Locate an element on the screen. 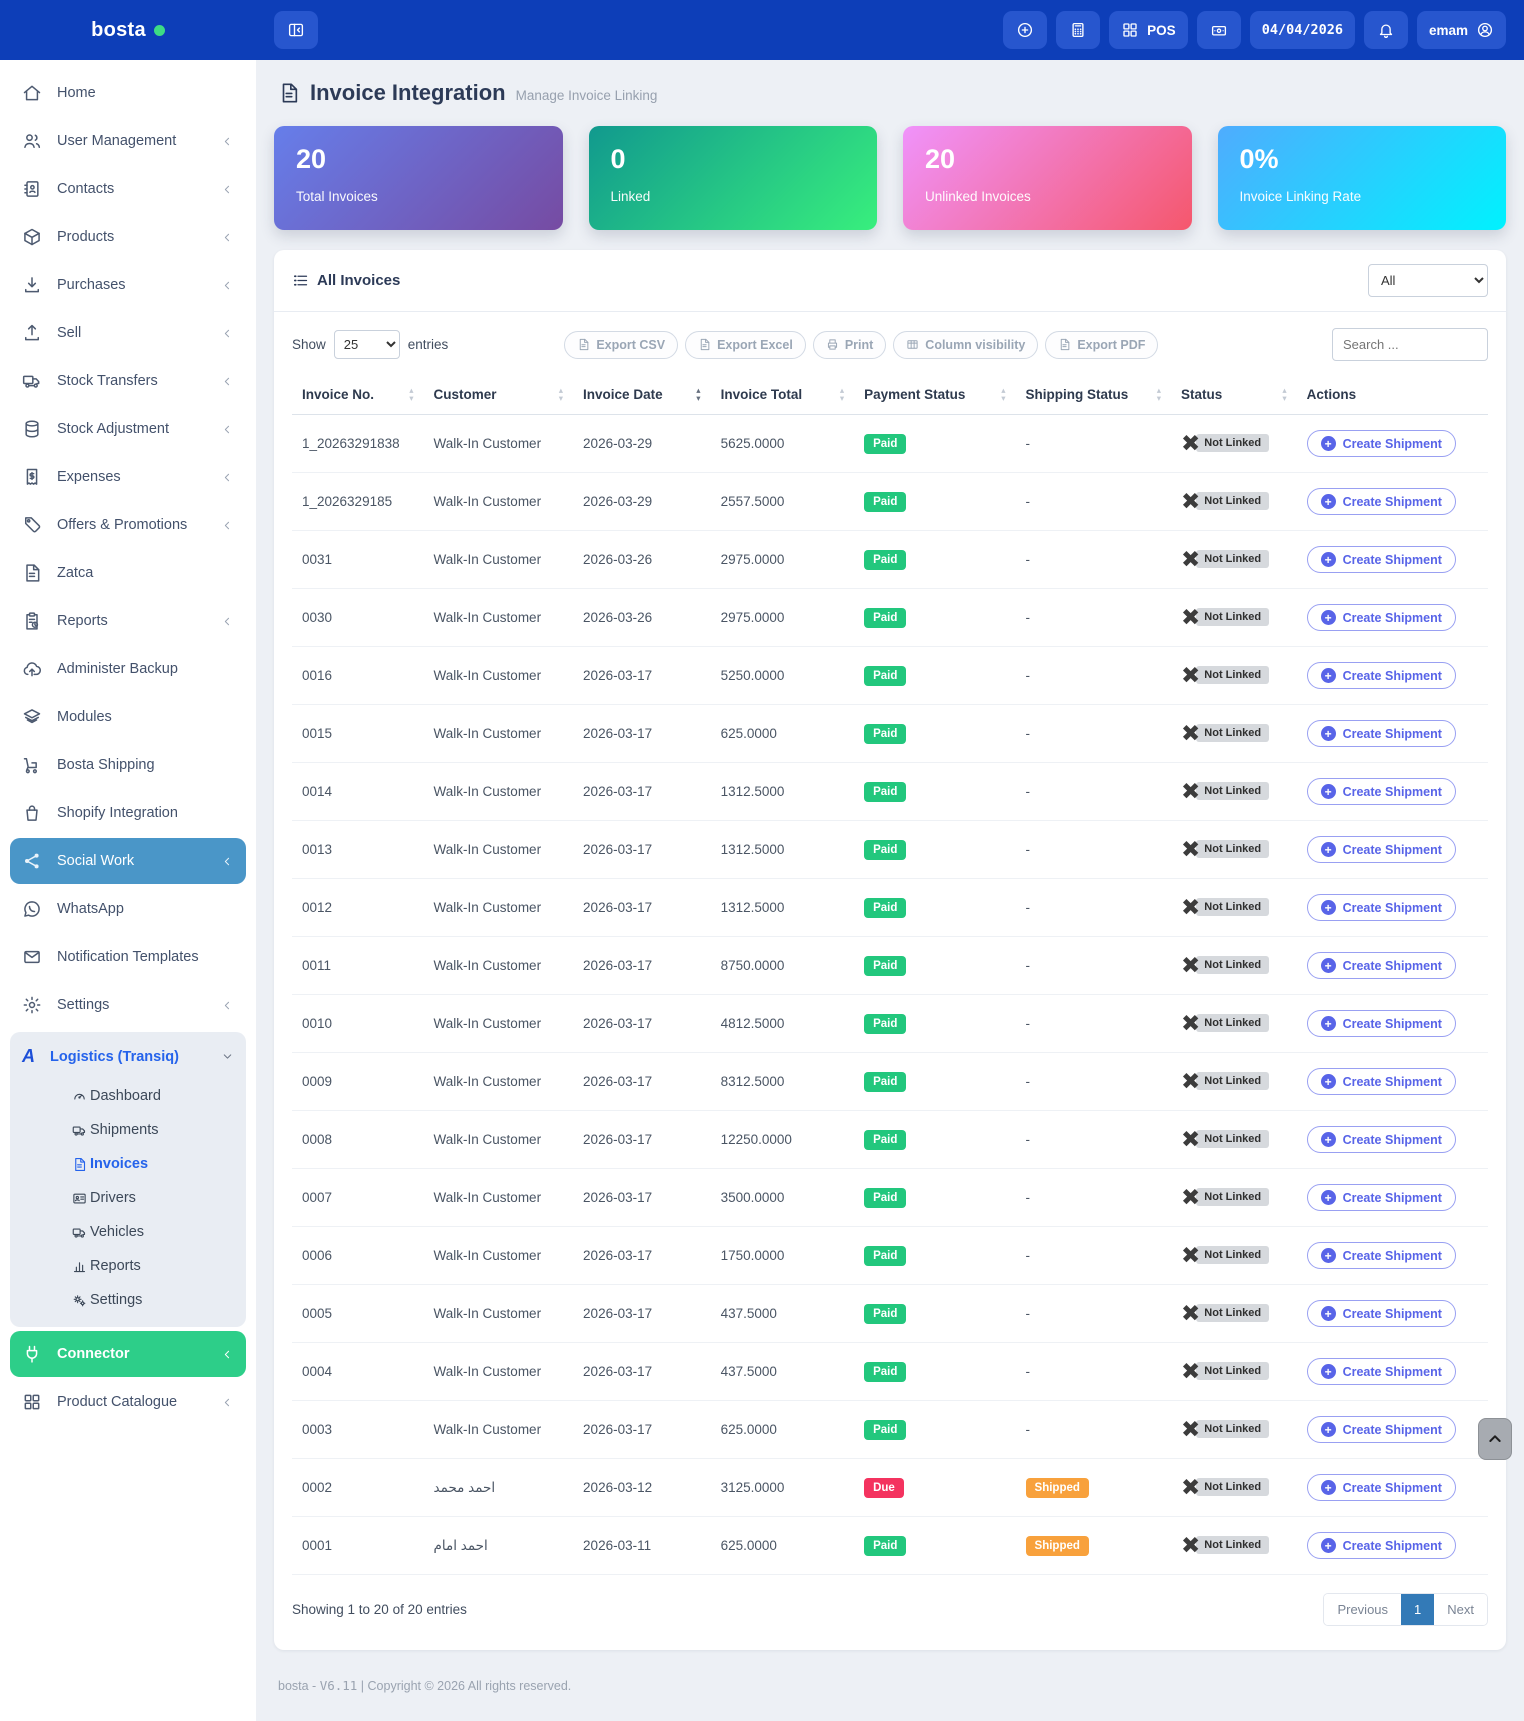  next-page-button: Next is located at coordinates (1460, 1609).